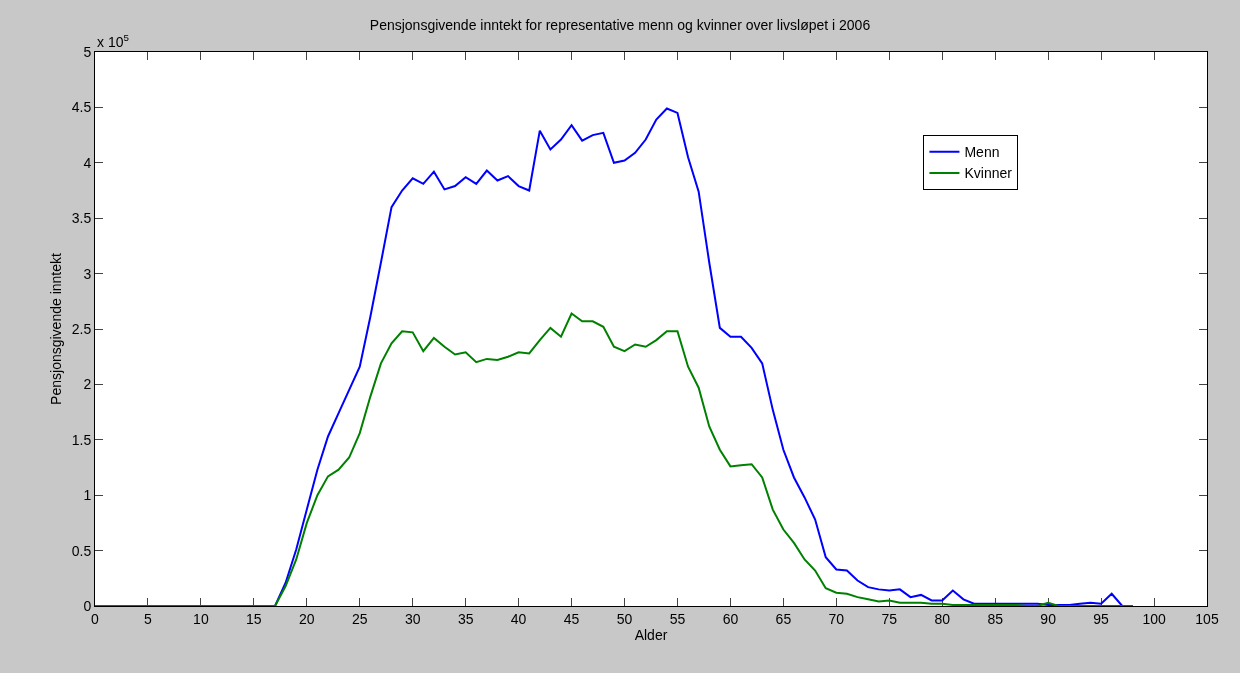 This screenshot has width=1240, height=673. What do you see at coordinates (988, 173) in the screenshot?
I see `legend-label: Kvinner` at bounding box center [988, 173].